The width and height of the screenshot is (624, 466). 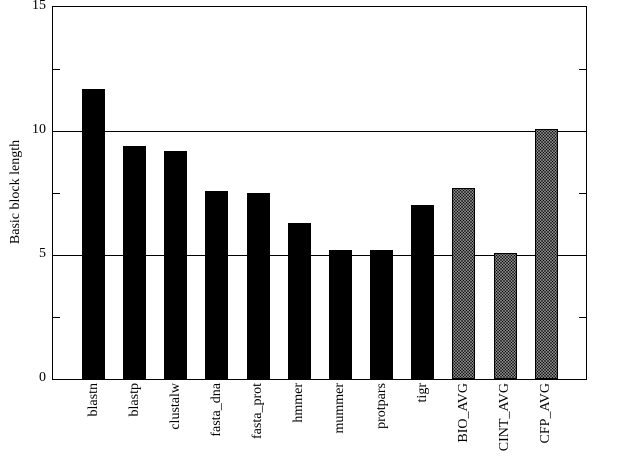 What do you see at coordinates (505, 315) in the screenshot?
I see `bar-cint_avg` at bounding box center [505, 315].